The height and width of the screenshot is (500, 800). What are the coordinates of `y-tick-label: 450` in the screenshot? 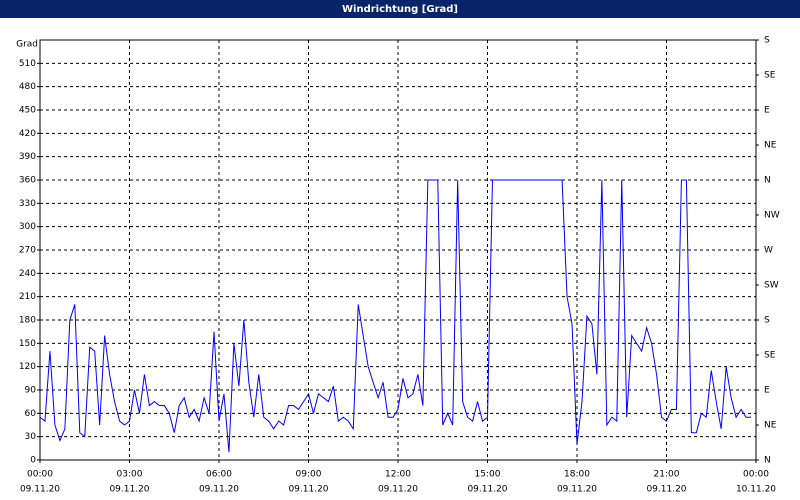 It's located at (27, 111).